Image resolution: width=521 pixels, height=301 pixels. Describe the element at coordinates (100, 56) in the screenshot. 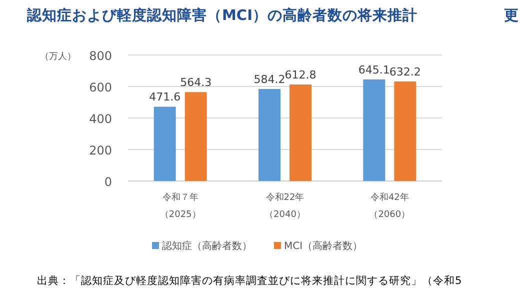

I see `y-tick-label: 800` at that location.